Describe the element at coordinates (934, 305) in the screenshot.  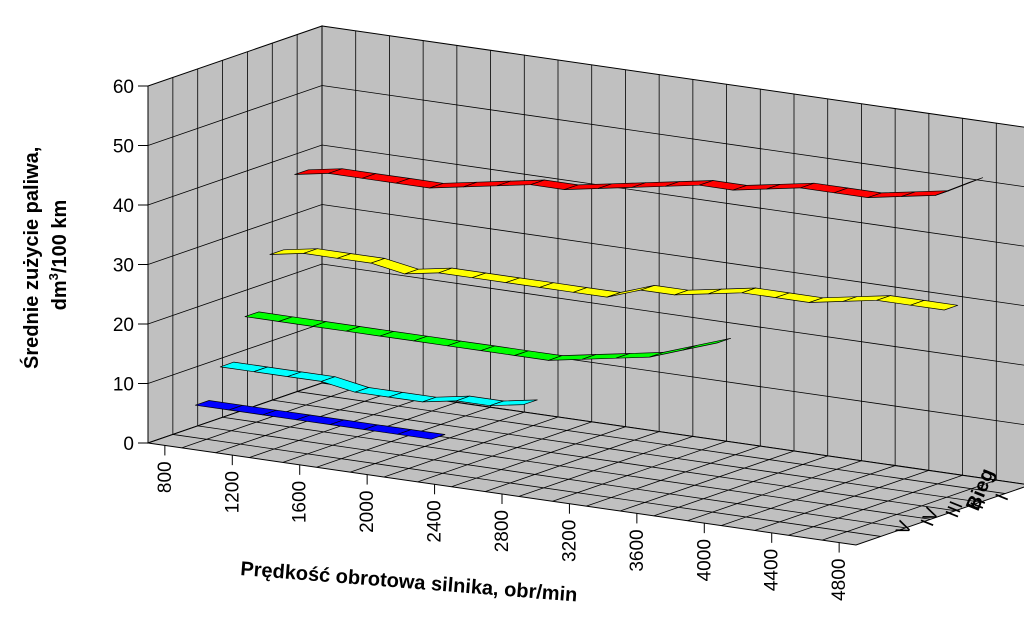
I see `series-II-segment` at that location.